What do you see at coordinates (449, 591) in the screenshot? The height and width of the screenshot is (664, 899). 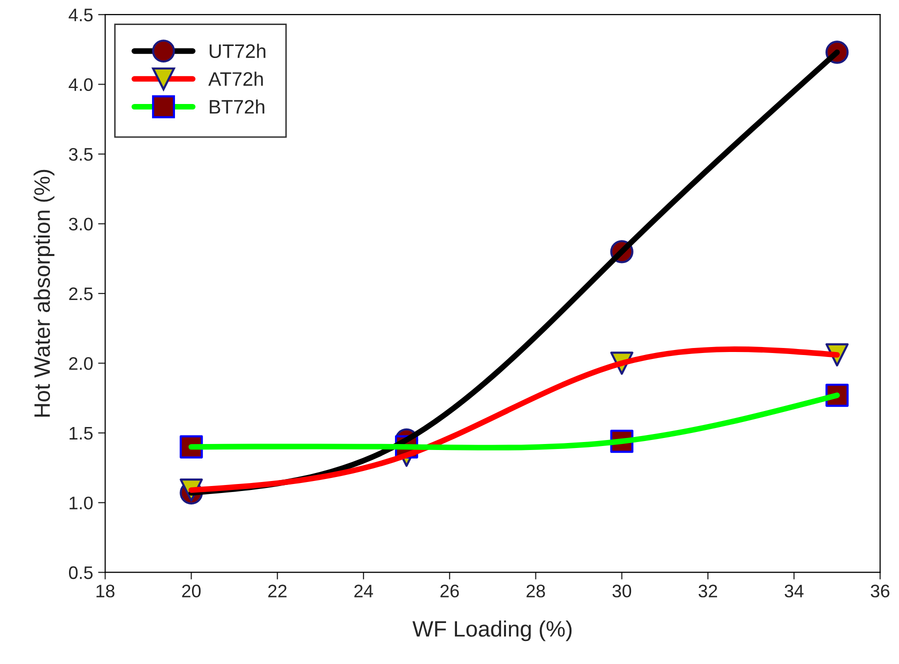 I see `x-tick-label: 26` at bounding box center [449, 591].